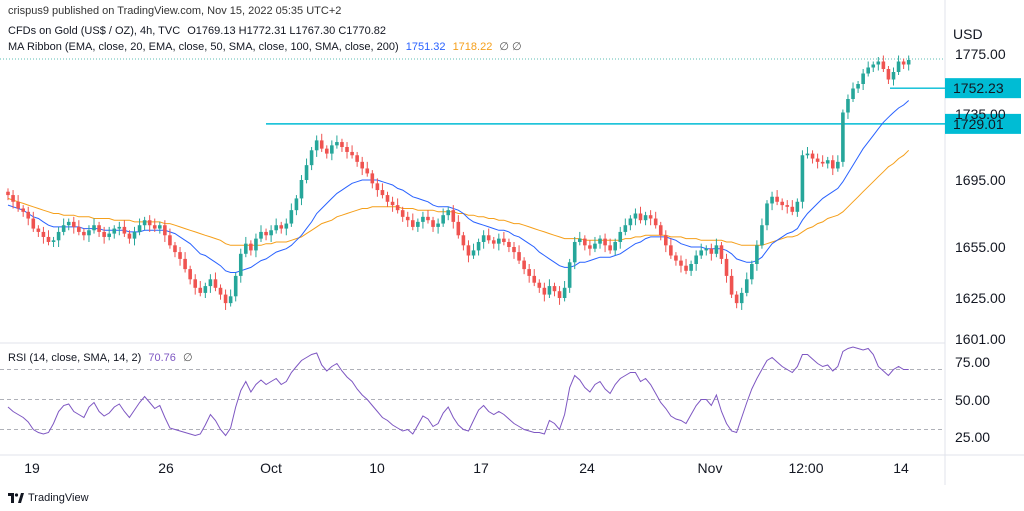  I want to click on time-tick-label: Nov, so click(710, 468).